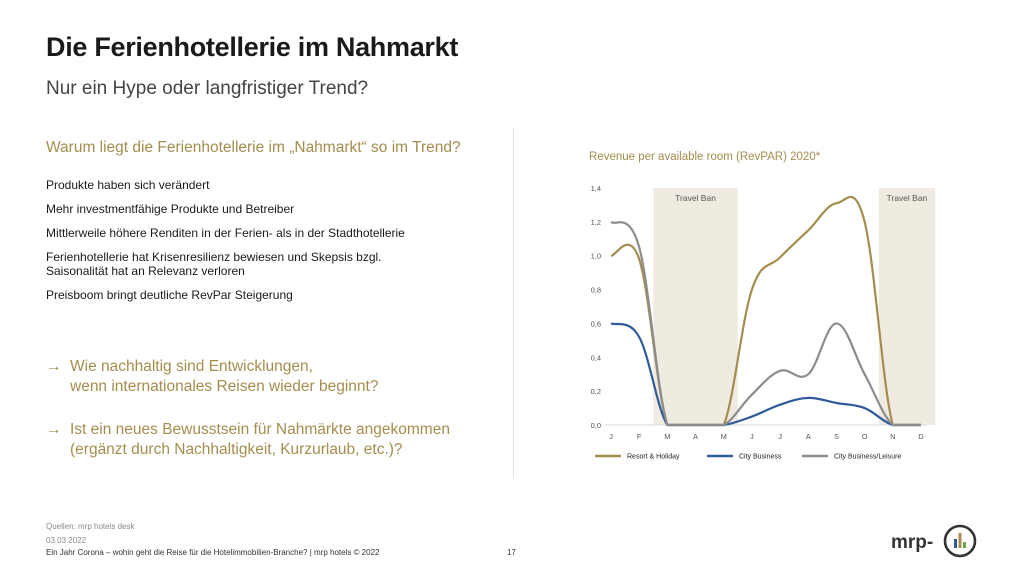 This screenshot has height=576, width=1024. What do you see at coordinates (760, 457) in the screenshot?
I see `legend-label: City Business` at bounding box center [760, 457].